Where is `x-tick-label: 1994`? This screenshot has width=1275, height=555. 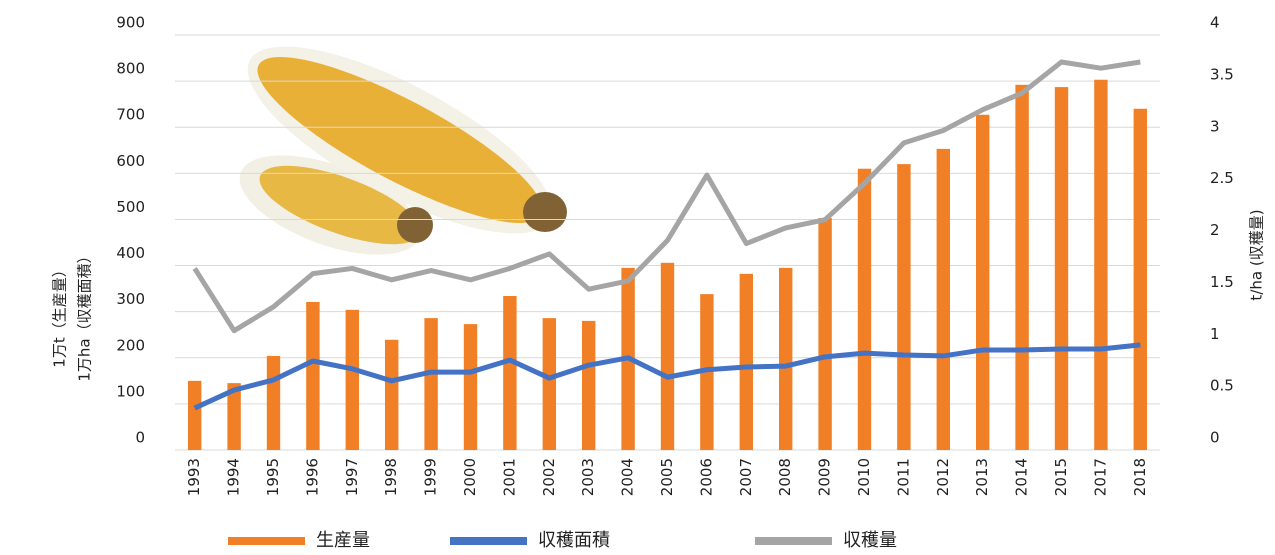 x-tick-label: 1994 is located at coordinates (234, 477).